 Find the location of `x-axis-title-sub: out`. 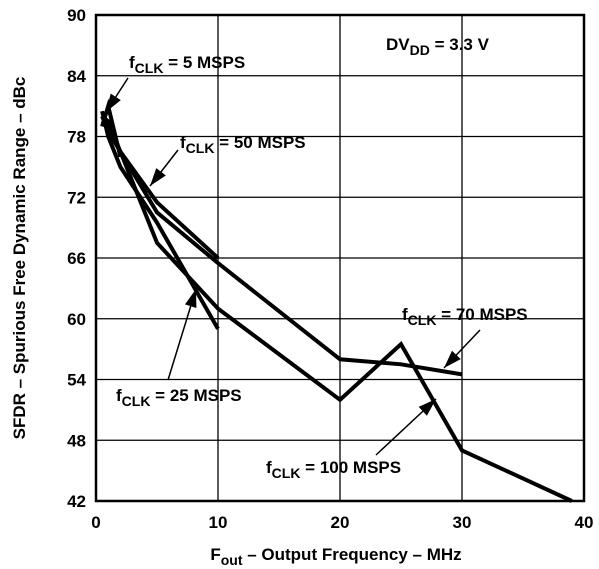

x-axis-title-sub: out is located at coordinates (232, 560).